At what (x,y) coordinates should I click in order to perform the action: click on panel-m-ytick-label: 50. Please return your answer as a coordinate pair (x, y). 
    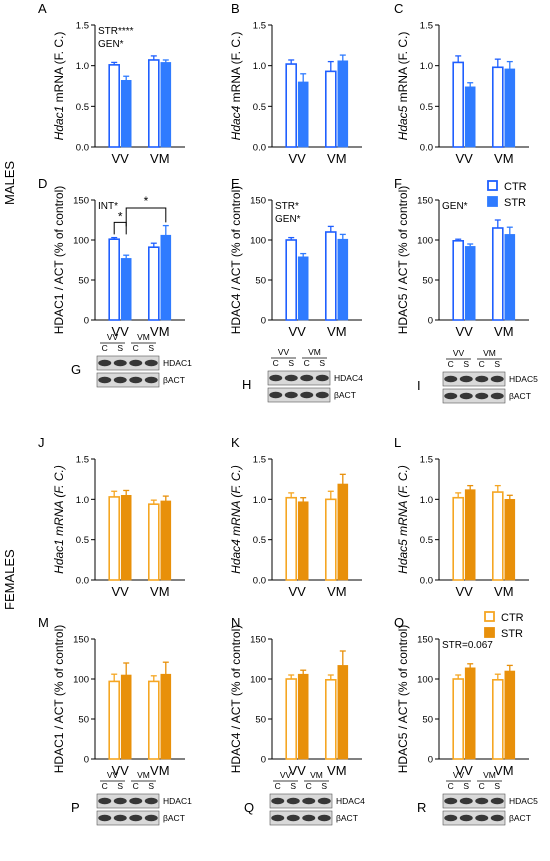
    Looking at the image, I should click on (83, 720).